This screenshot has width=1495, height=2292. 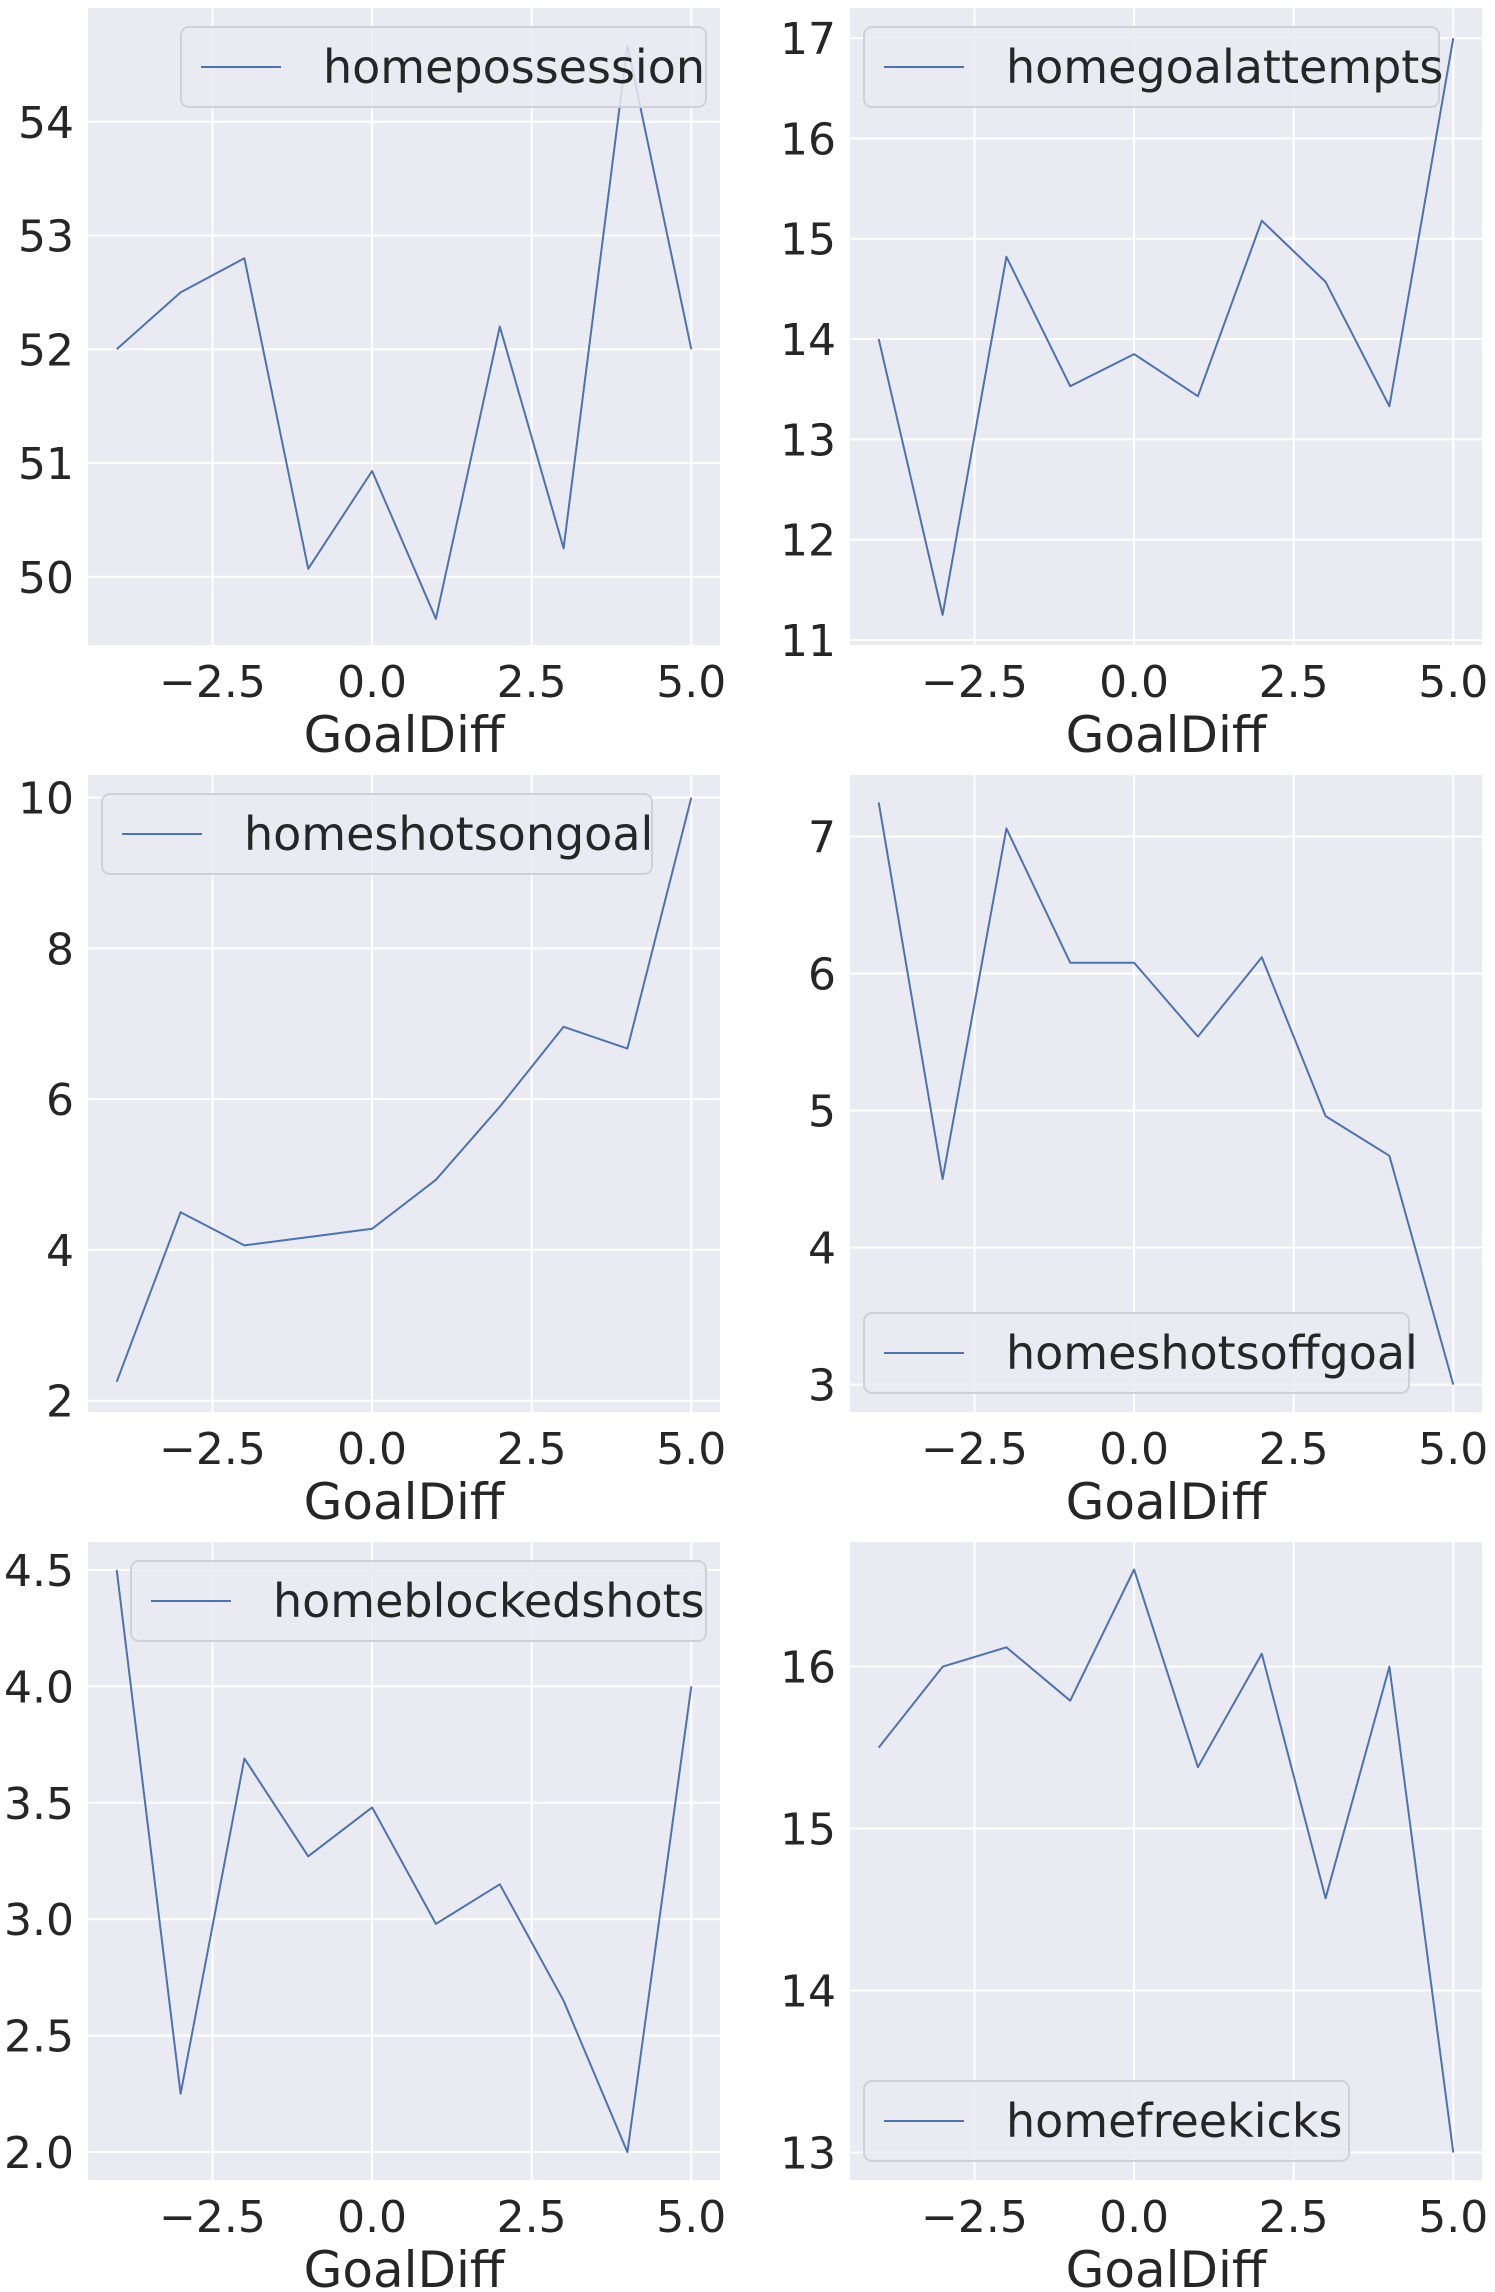 What do you see at coordinates (39, 1687) in the screenshot?
I see `y-tick-label: 4.0` at bounding box center [39, 1687].